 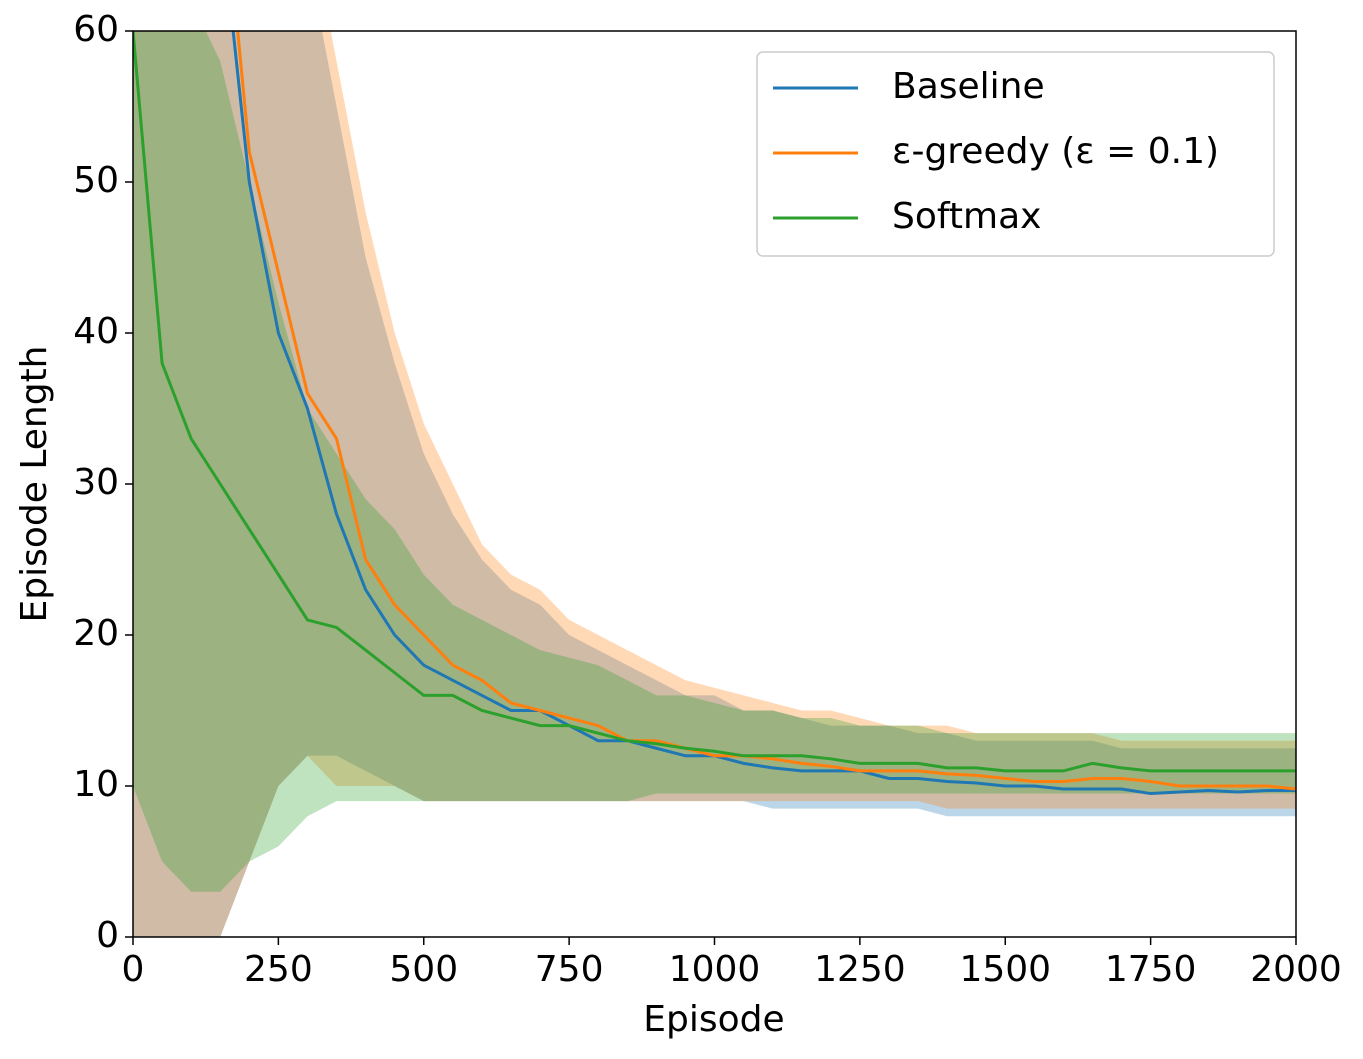 What do you see at coordinates (34, 484) in the screenshot?
I see `y-axis-label: Episode Length` at bounding box center [34, 484].